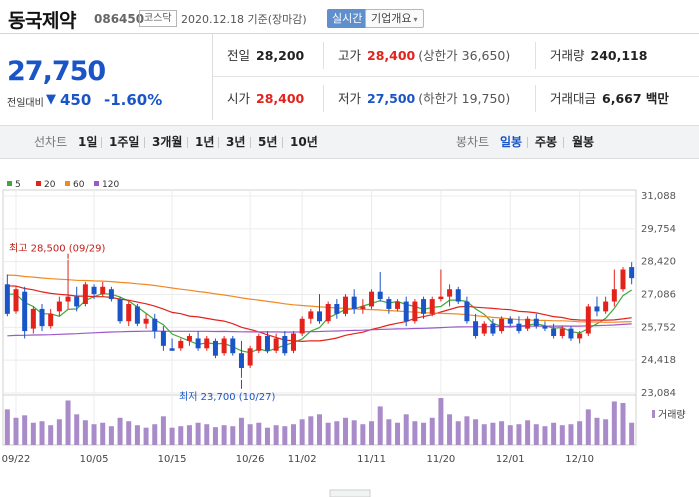 The image size is (699, 497). What do you see at coordinates (124, 142) in the screenshot?
I see `period-1w: 1주일` at bounding box center [124, 142].